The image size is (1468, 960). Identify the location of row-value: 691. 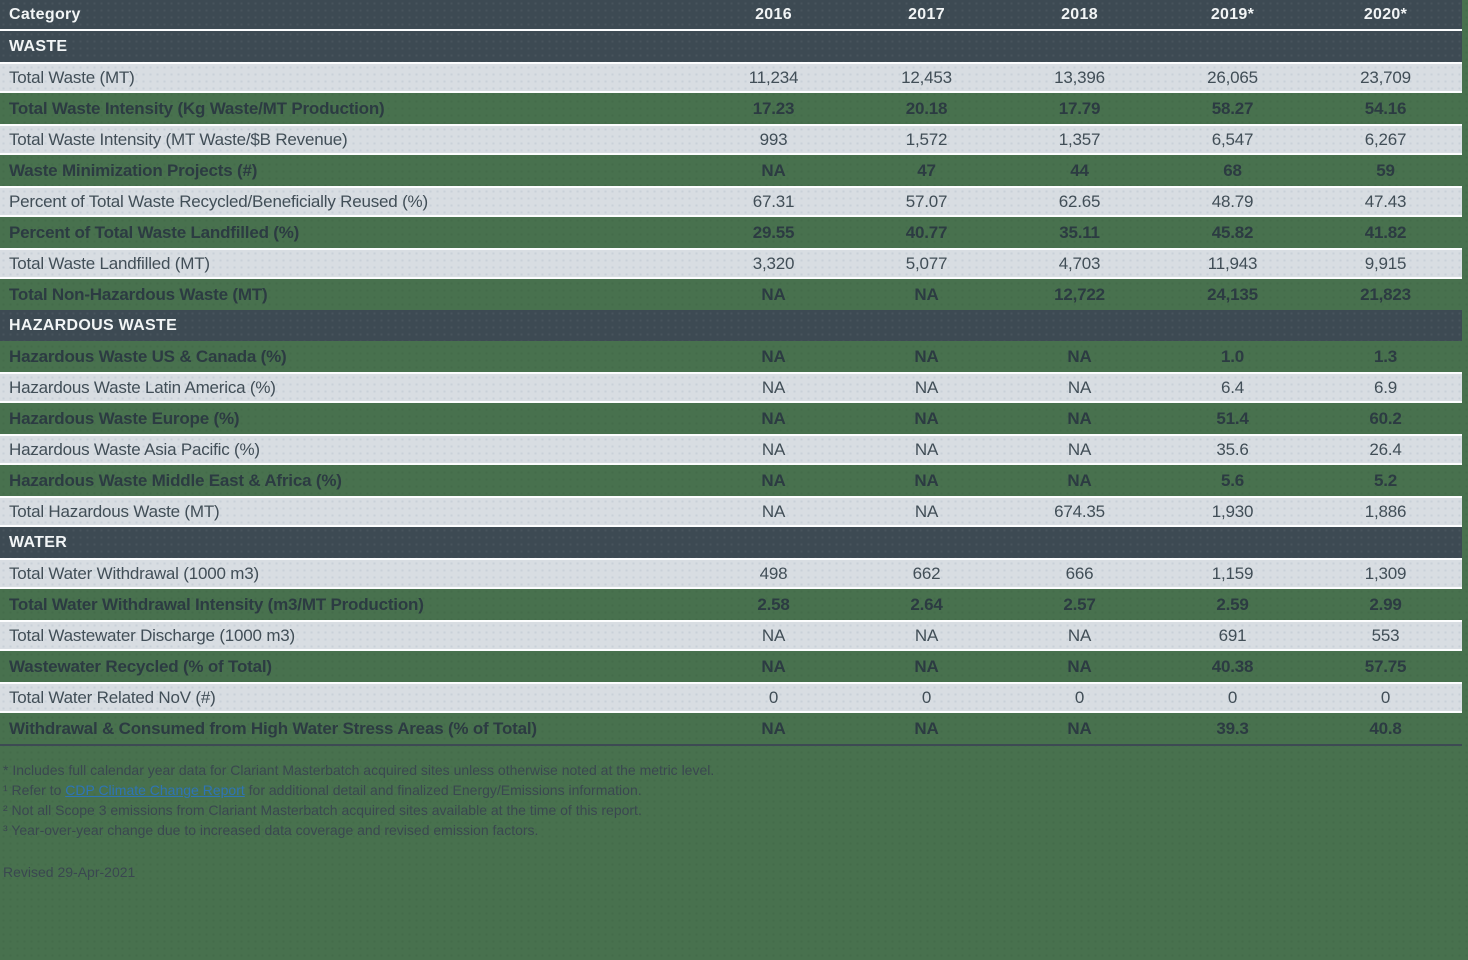
(1232, 635).